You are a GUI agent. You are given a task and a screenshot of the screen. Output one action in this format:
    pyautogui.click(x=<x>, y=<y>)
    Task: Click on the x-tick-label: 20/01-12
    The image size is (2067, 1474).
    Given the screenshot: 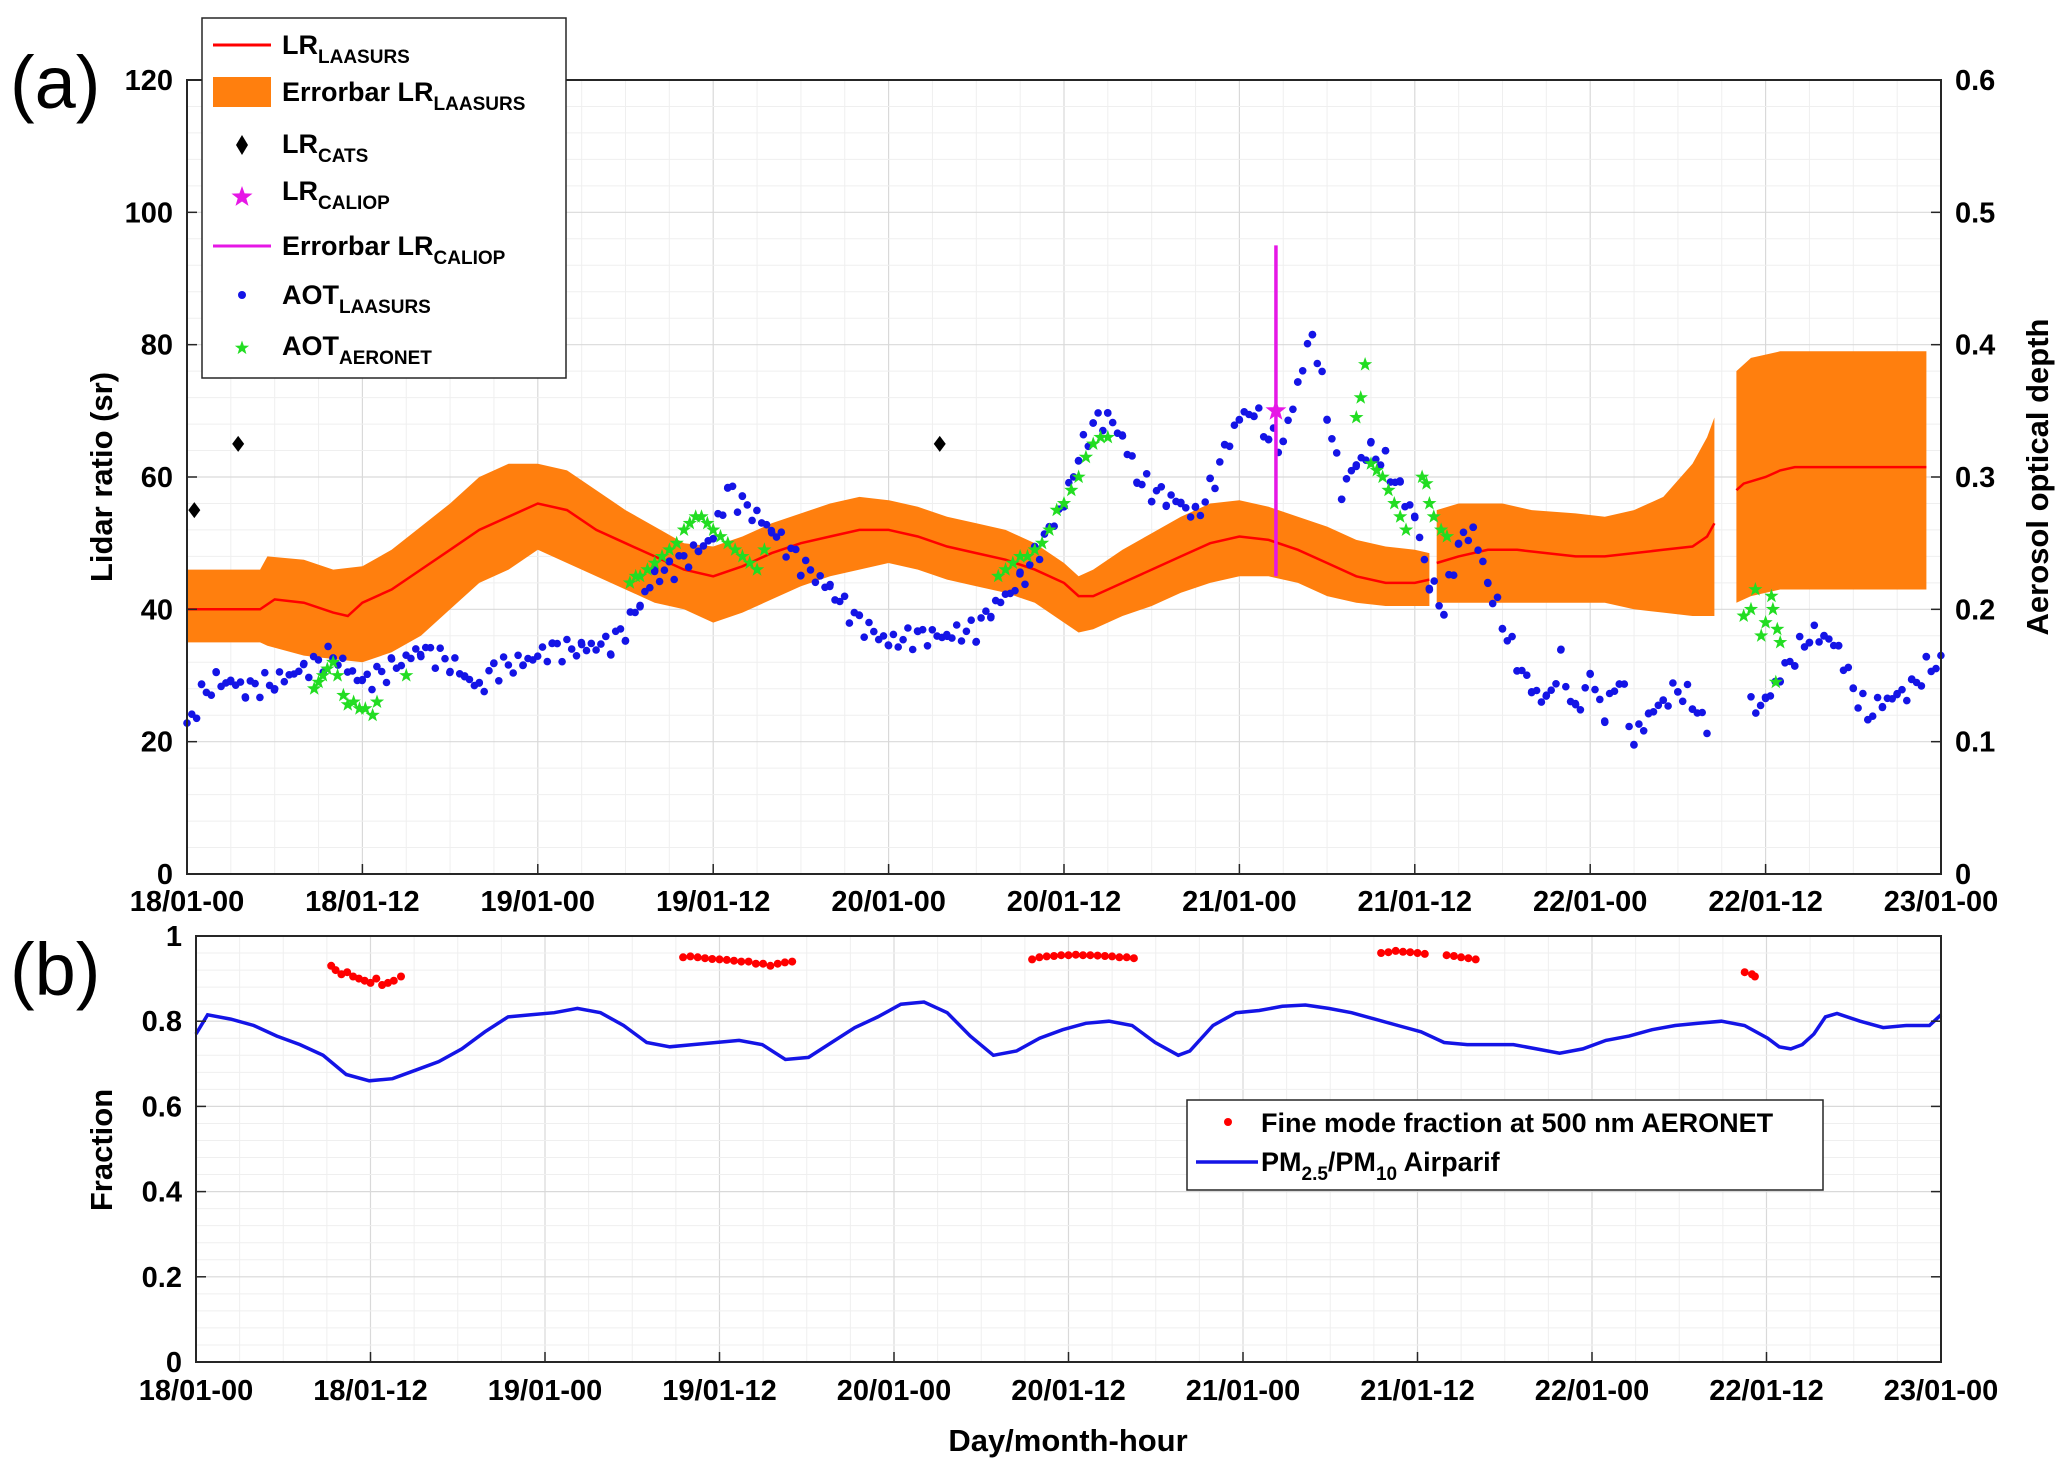 What is the action you would take?
    pyautogui.click(x=1068, y=1391)
    